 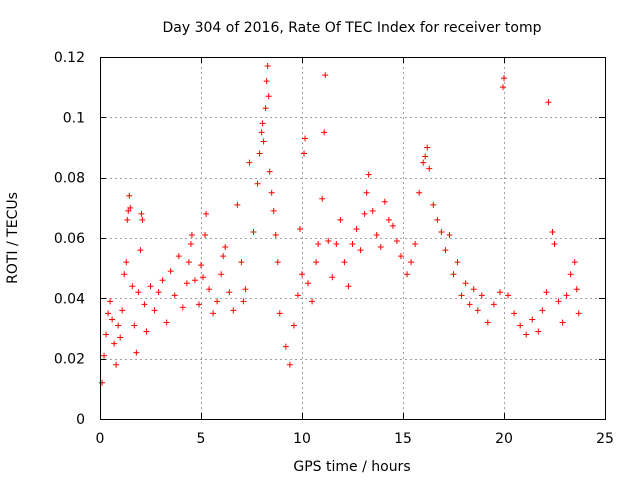 I want to click on y-tick-label: 0, so click(x=80, y=420).